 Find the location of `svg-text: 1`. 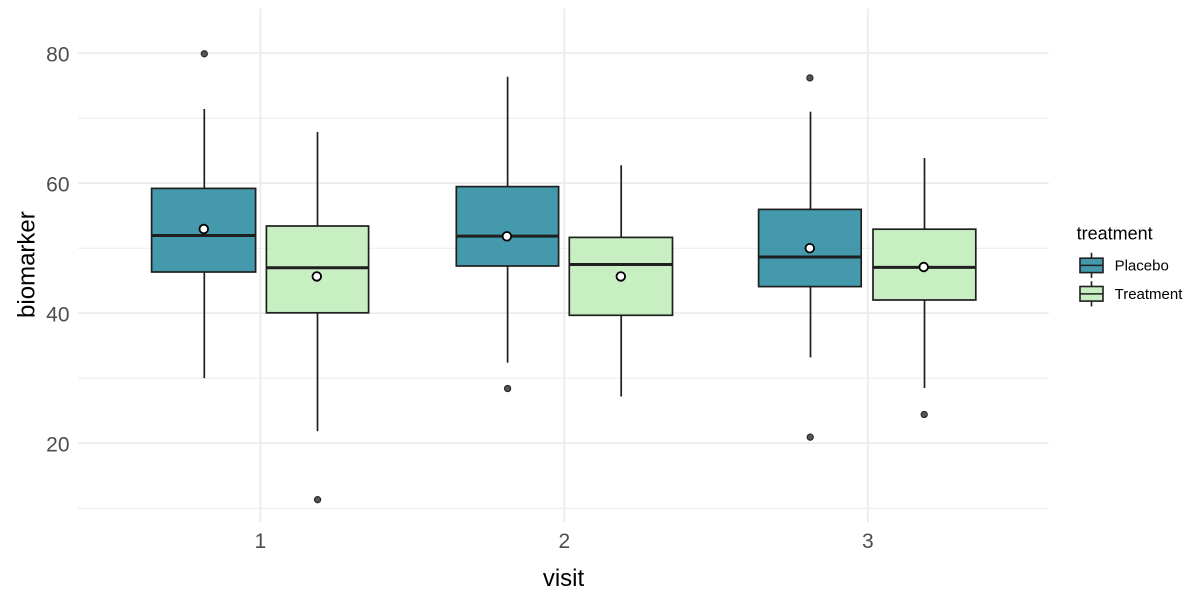

svg-text: 1 is located at coordinates (261, 541).